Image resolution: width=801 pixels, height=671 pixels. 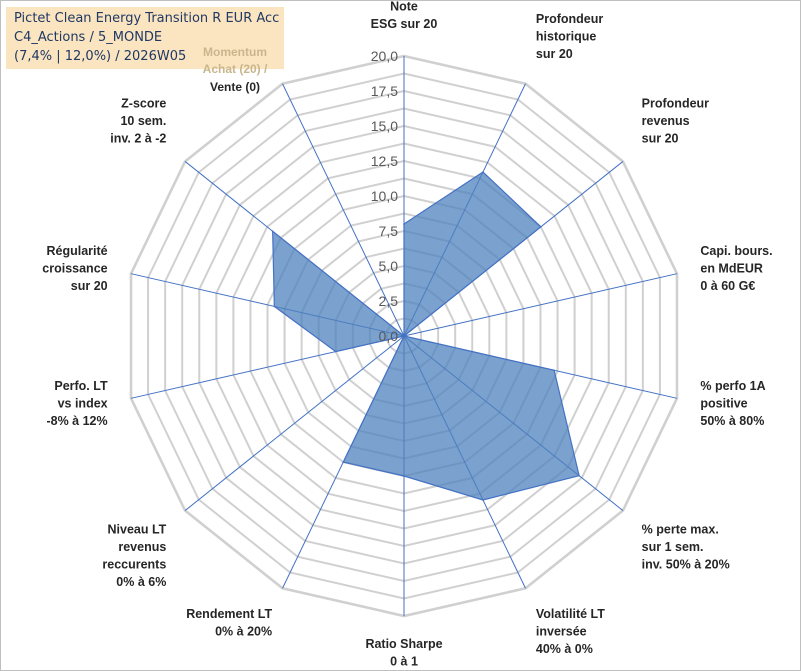 What do you see at coordinates (384, 126) in the screenshot?
I see `tick-label: 15,0` at bounding box center [384, 126].